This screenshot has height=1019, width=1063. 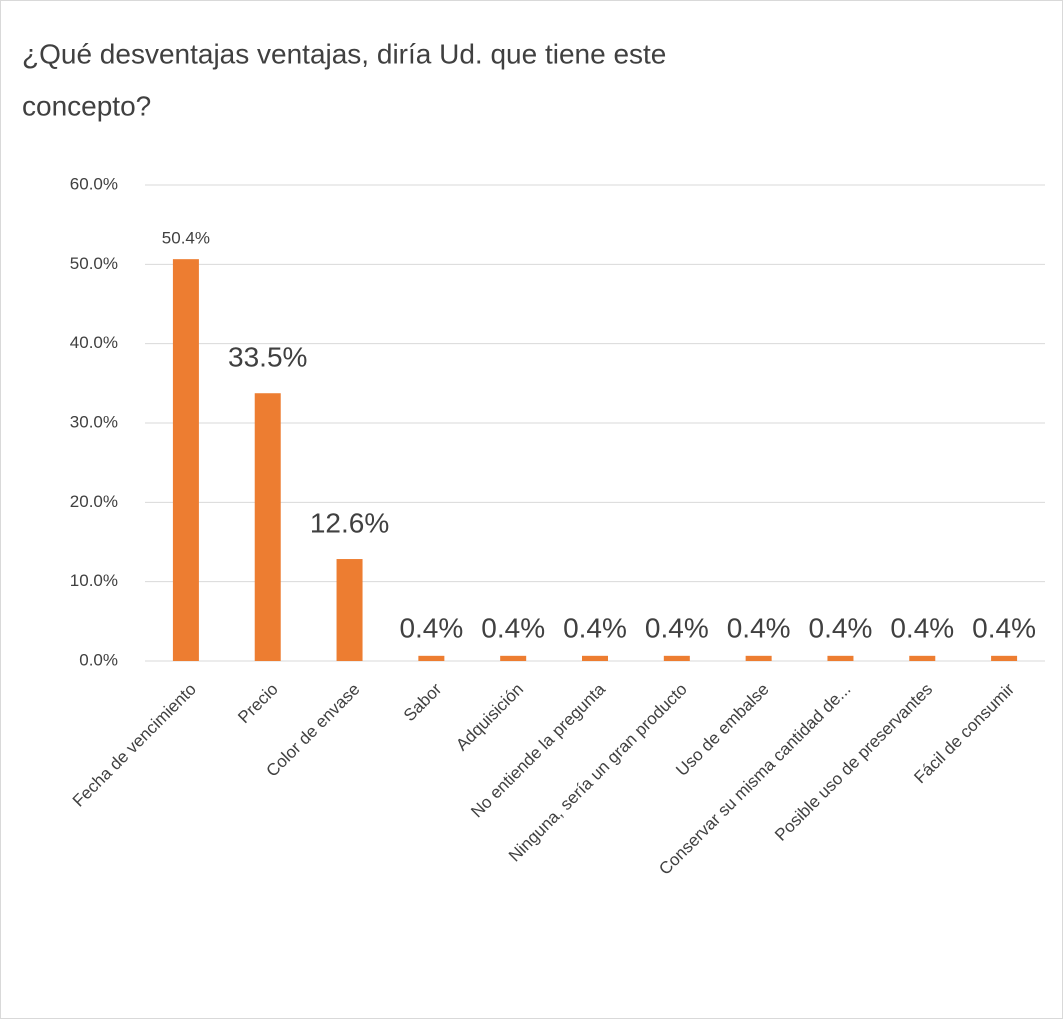 What do you see at coordinates (94, 501) in the screenshot?
I see `y-tick-label: 20.0%` at bounding box center [94, 501].